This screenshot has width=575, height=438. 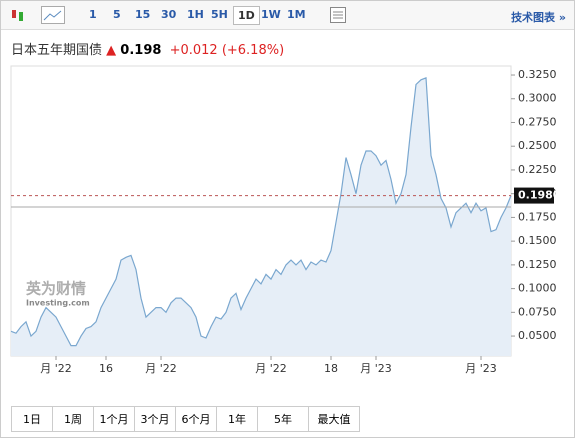 What do you see at coordinates (195, 14) in the screenshot?
I see `interval-button: 1H` at bounding box center [195, 14].